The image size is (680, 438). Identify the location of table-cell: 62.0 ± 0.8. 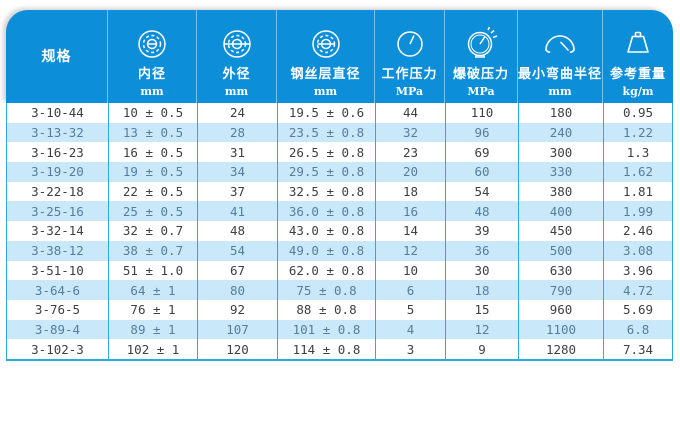
(326, 270).